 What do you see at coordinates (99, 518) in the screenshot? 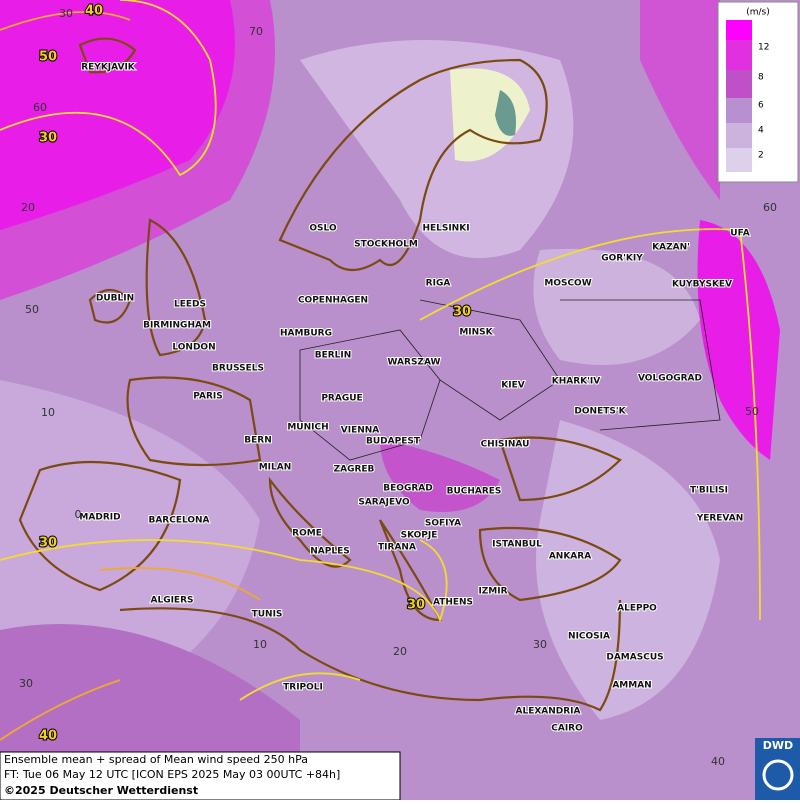
I see `city-label: MADRID` at bounding box center [99, 518].